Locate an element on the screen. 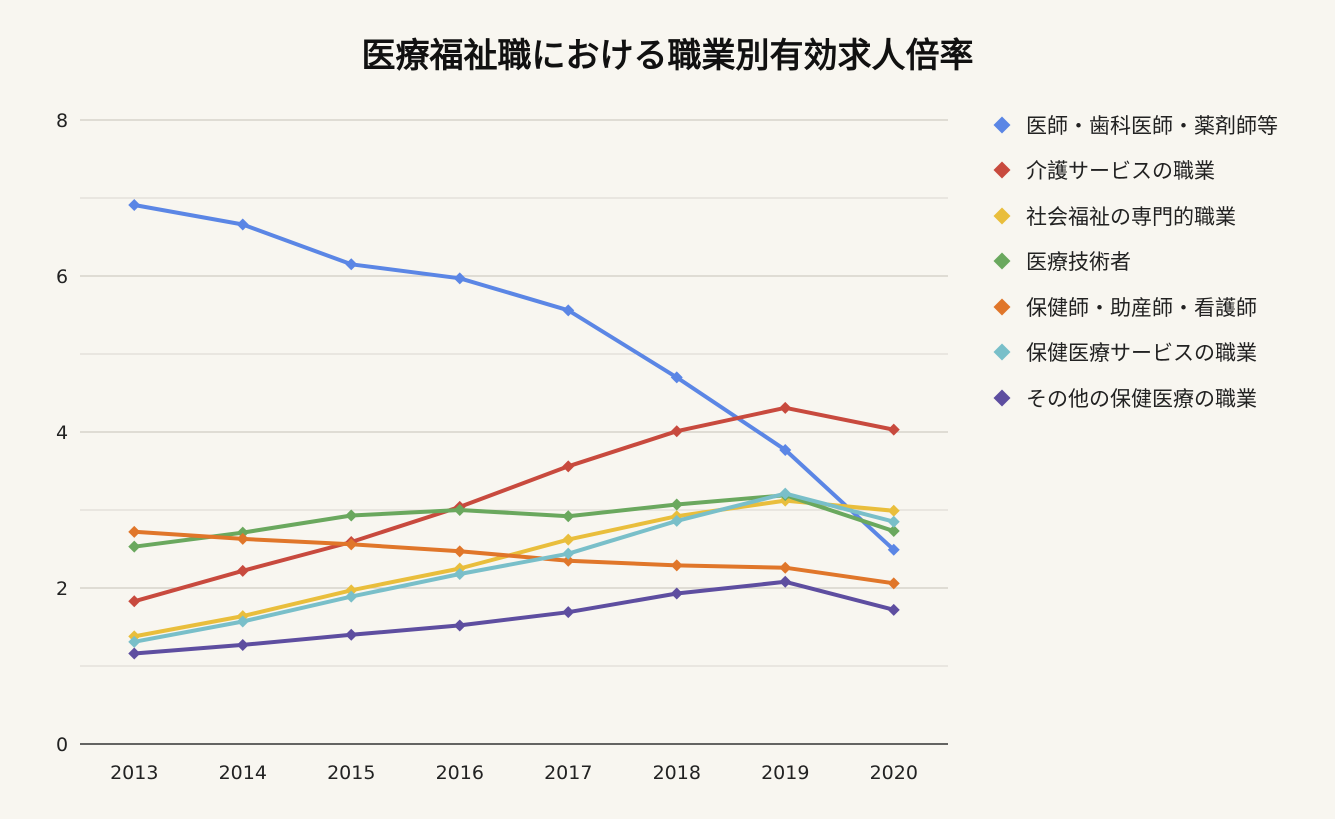 The width and height of the screenshot is (1335, 819). data-point-7-2017 is located at coordinates (568, 612).